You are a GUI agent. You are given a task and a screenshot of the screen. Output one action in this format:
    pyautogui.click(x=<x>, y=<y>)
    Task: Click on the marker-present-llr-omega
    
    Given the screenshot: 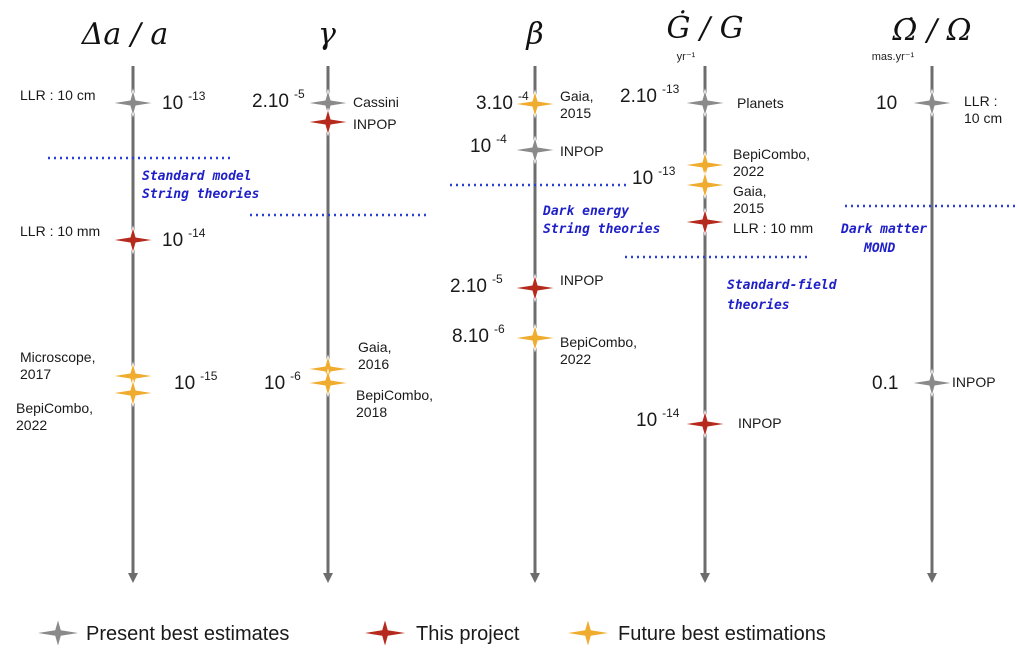 What is the action you would take?
    pyautogui.click(x=932, y=103)
    